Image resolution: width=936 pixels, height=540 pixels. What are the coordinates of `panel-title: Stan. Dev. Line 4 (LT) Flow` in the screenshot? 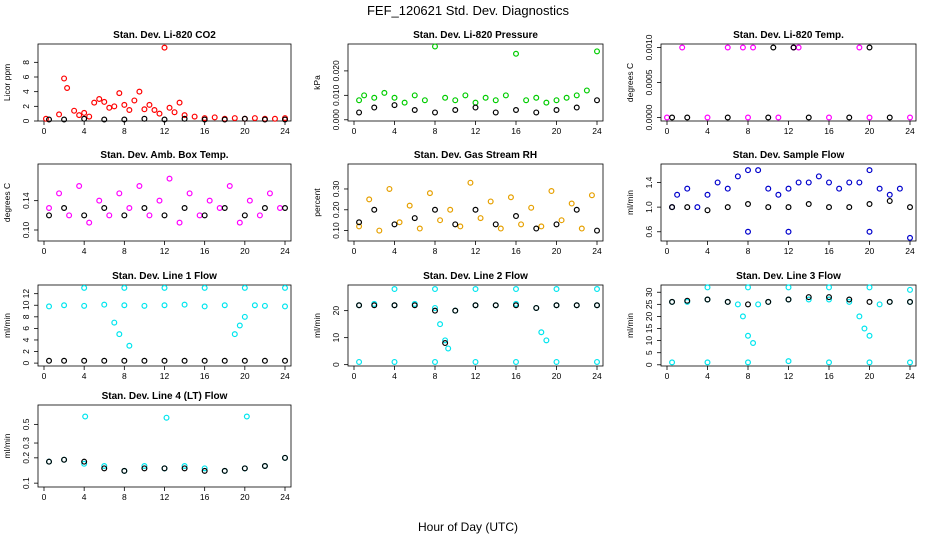 It's located at (165, 396).